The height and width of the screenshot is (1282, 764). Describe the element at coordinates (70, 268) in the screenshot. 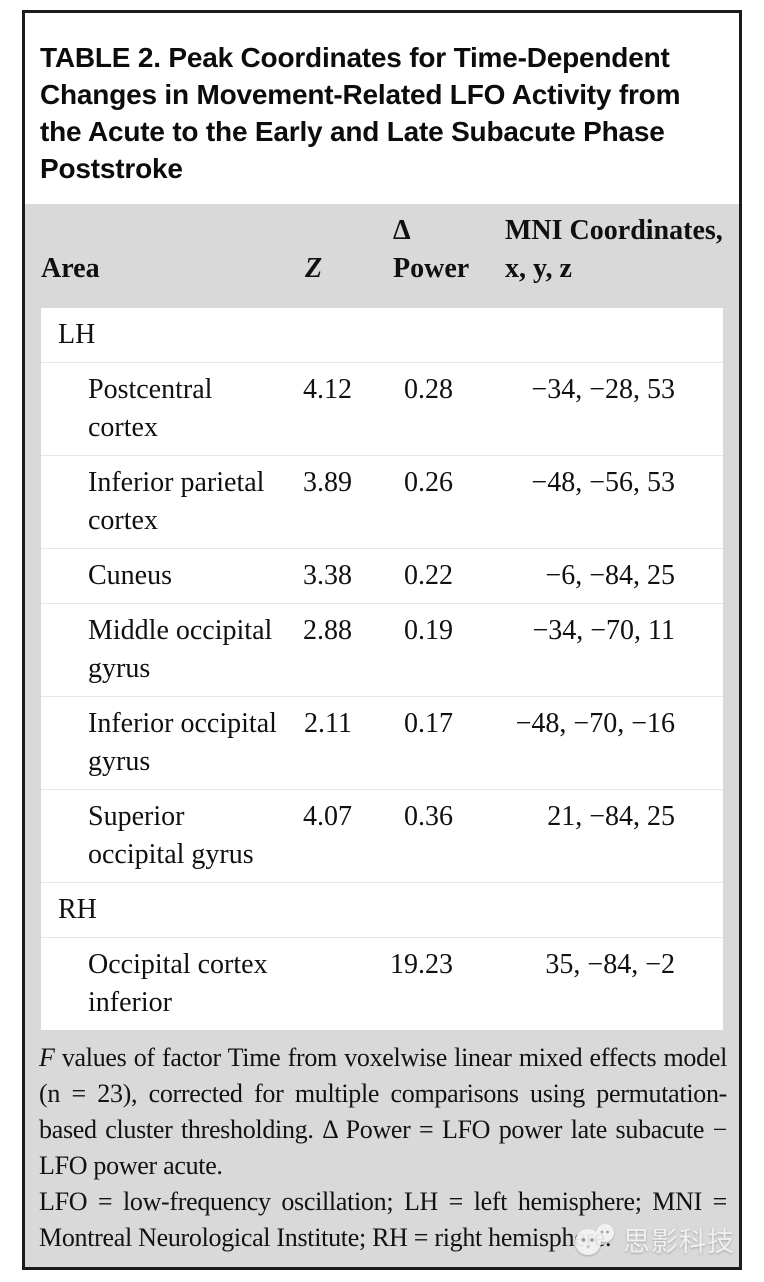

I see `column-header-area: Area` at that location.